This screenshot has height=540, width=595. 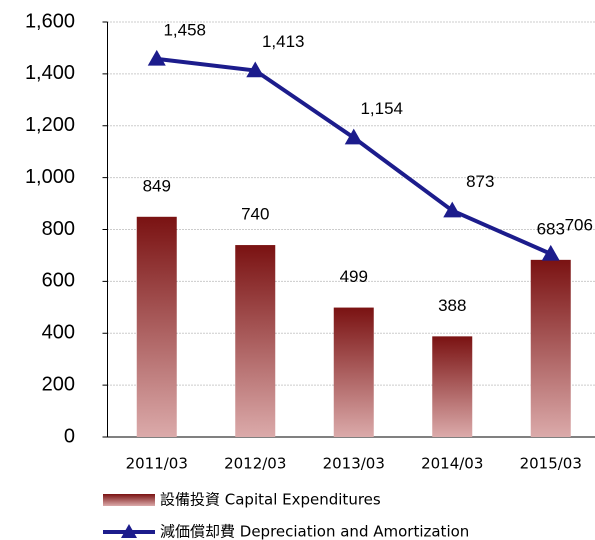 What do you see at coordinates (283, 41) in the screenshot?
I see `line-value-label: 1,413` at bounding box center [283, 41].